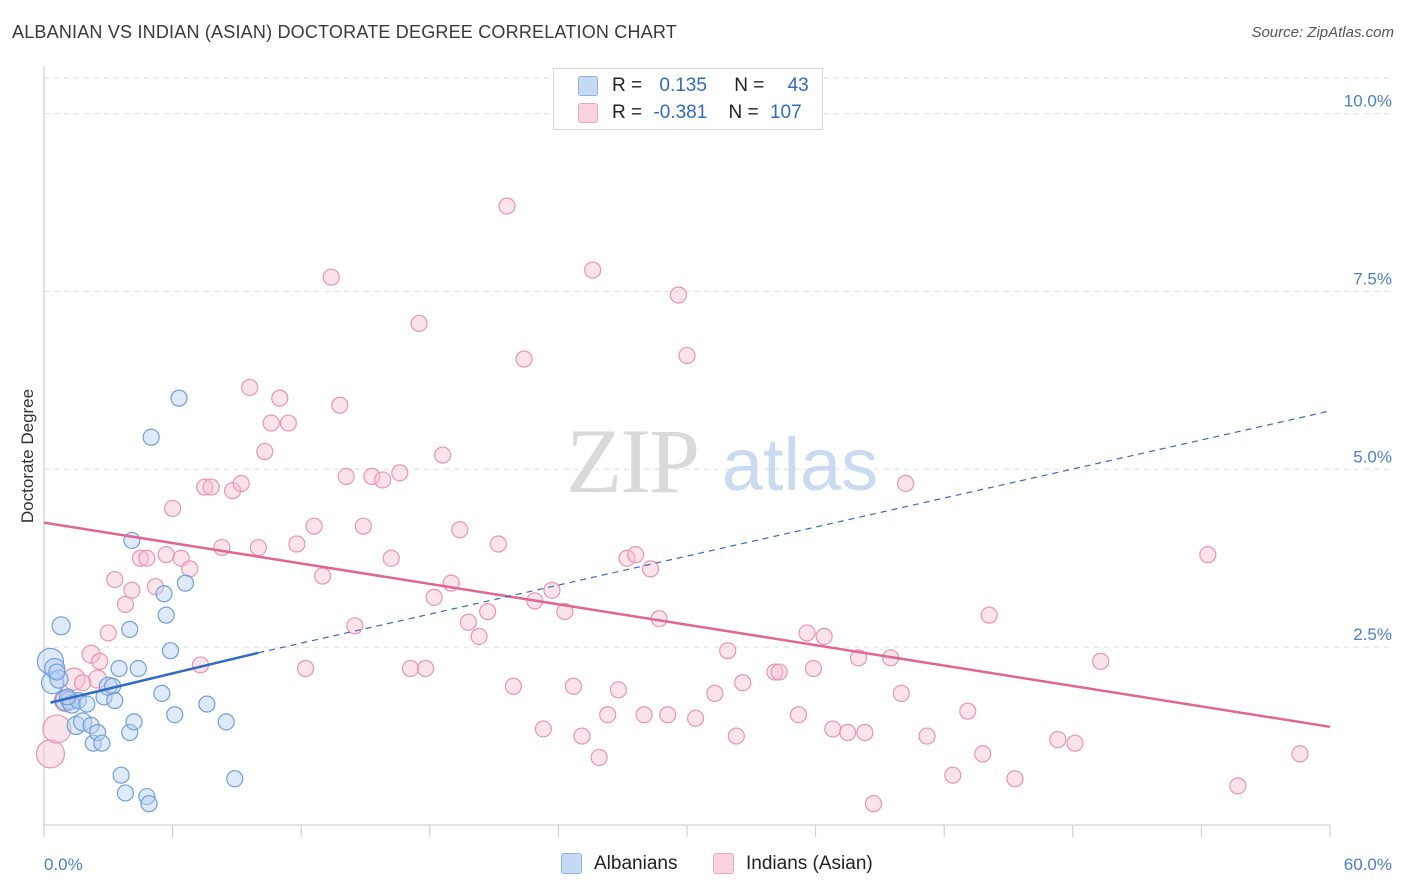 The width and height of the screenshot is (1406, 892). I want to click on legend-swatch-albanians, so click(588, 86).